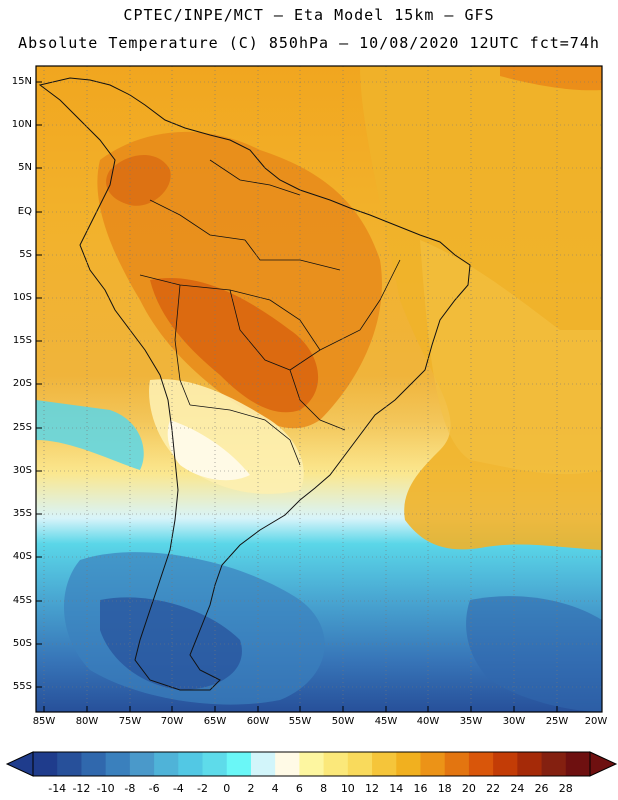 This screenshot has height=800, width=618. Describe the element at coordinates (557, 721) in the screenshot. I see `lon-label: 25W` at that location.